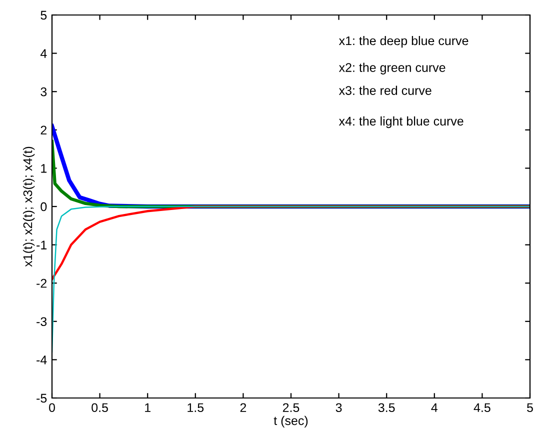 The image size is (535, 431). I want to click on x-tick-label: 4.5, so click(482, 407).